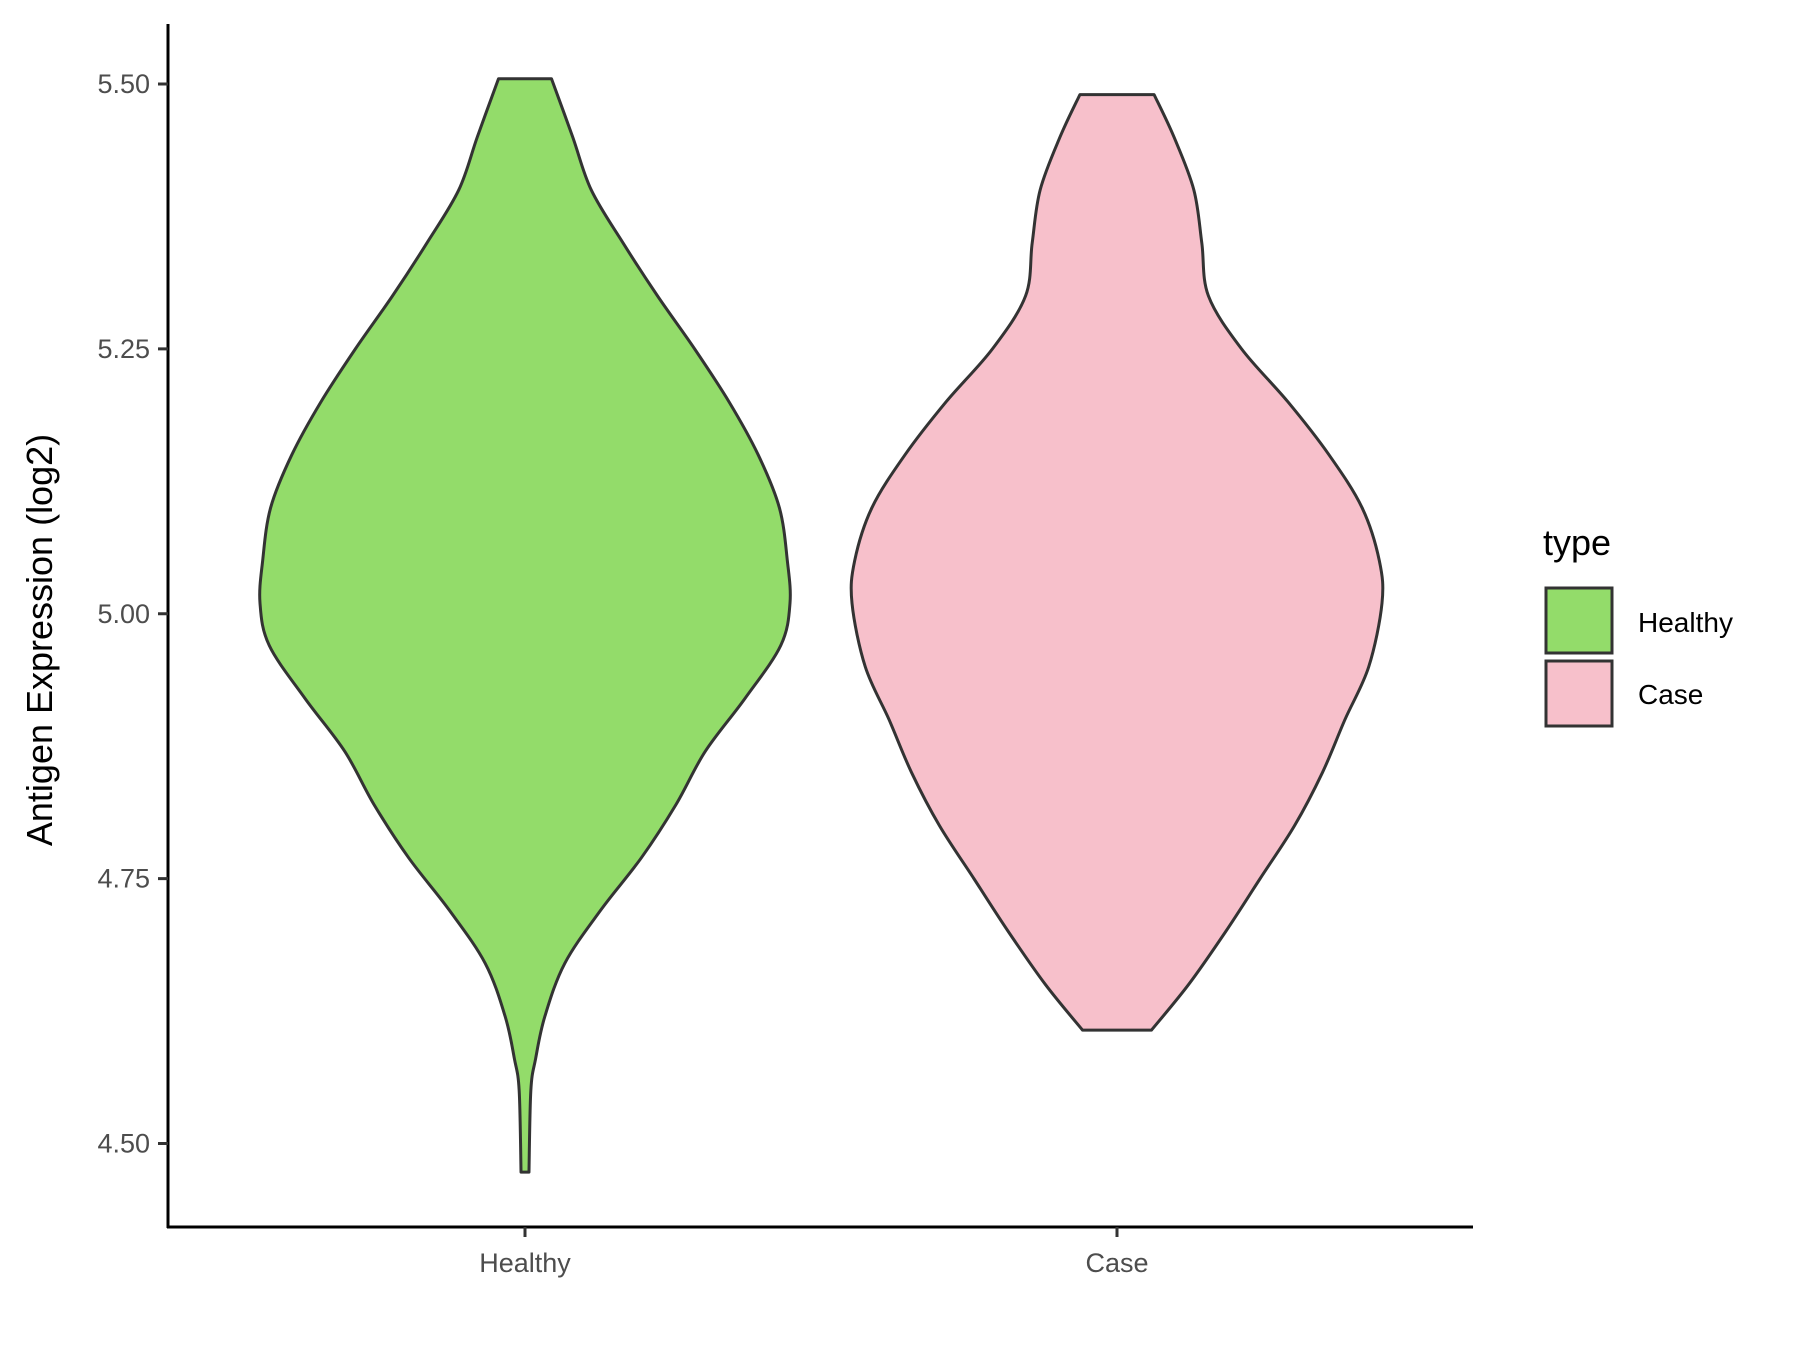  I want to click on y-tick-label: 4.75, so click(123, 879).